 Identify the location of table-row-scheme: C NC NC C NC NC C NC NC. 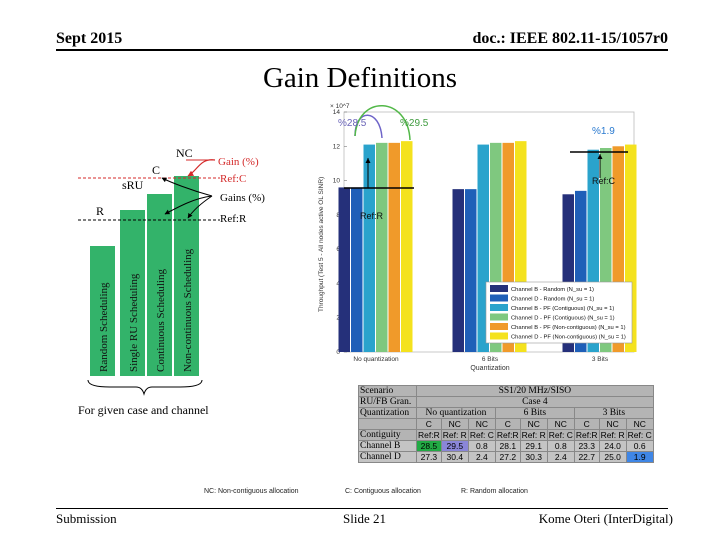
(506, 424).